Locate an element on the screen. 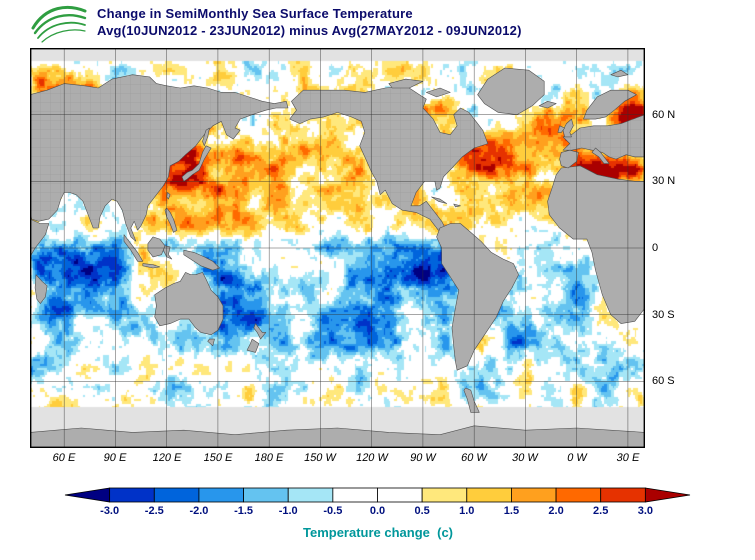 The height and width of the screenshot is (560, 755). colorbar-tick: 2.5 is located at coordinates (601, 511).